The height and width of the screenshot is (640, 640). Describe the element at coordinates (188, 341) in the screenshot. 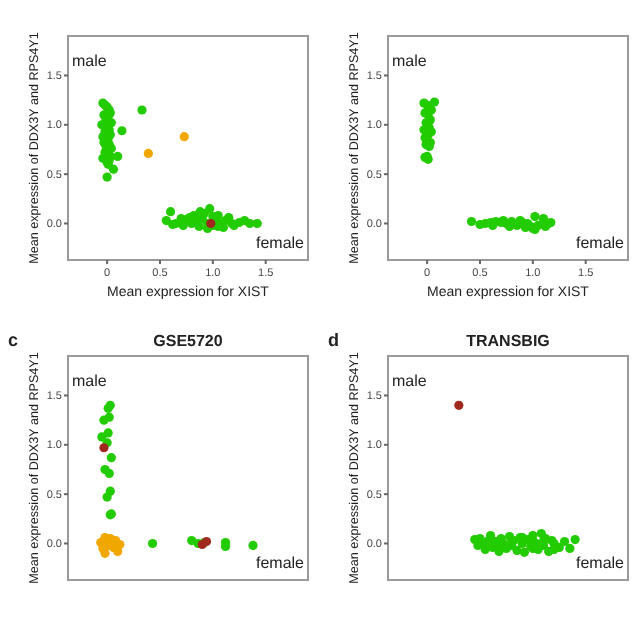

I see `chart-title: GSE5720` at that location.